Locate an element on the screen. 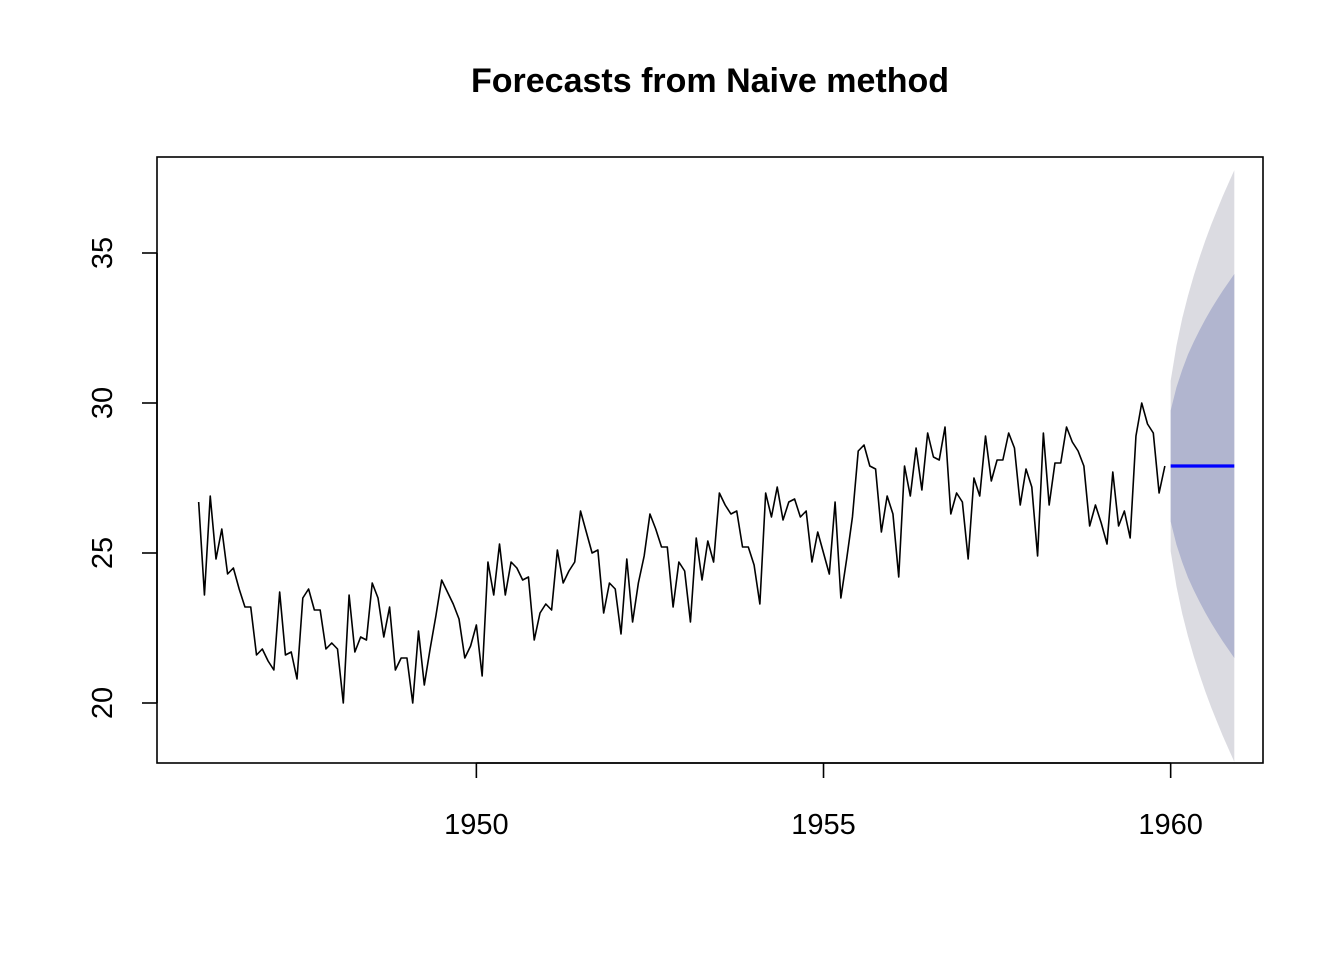  y-tick-label: 25 is located at coordinates (103, 553).